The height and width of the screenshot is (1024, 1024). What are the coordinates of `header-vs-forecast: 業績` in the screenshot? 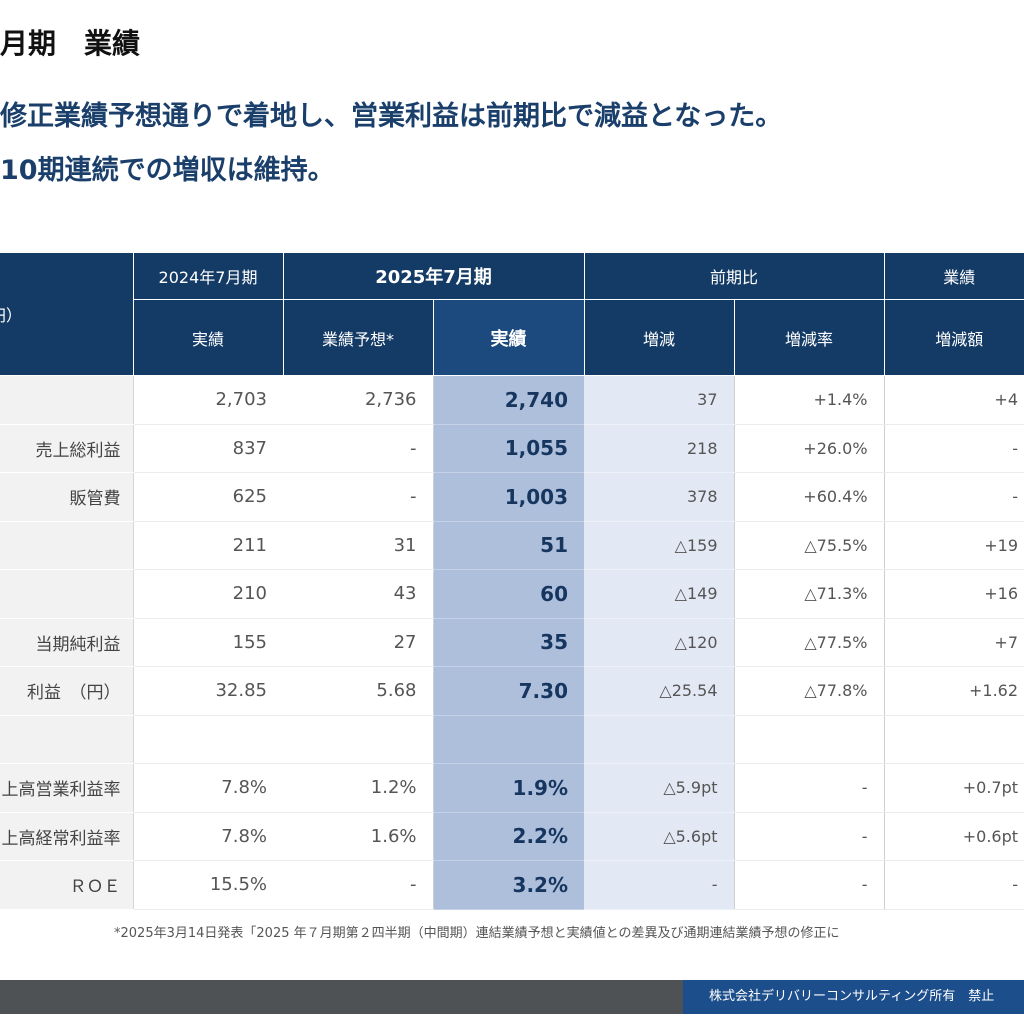 It's located at (953, 276).